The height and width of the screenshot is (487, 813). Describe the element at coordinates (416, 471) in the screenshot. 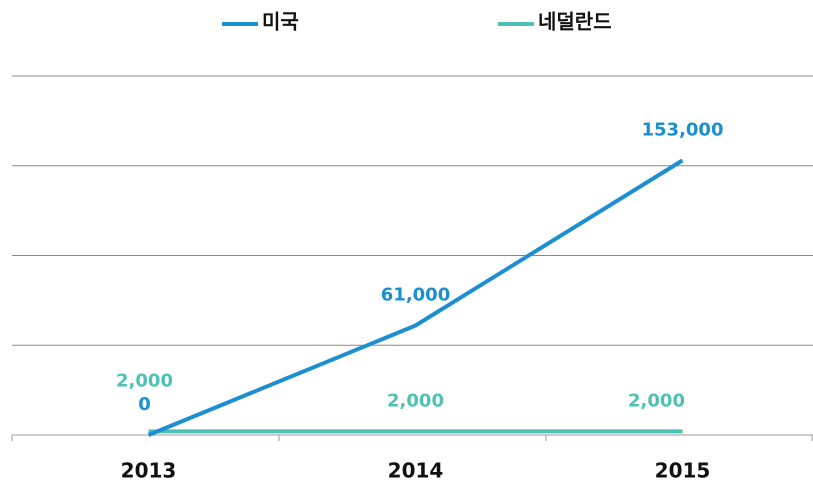

I see `x-tick-label: 2014` at that location.